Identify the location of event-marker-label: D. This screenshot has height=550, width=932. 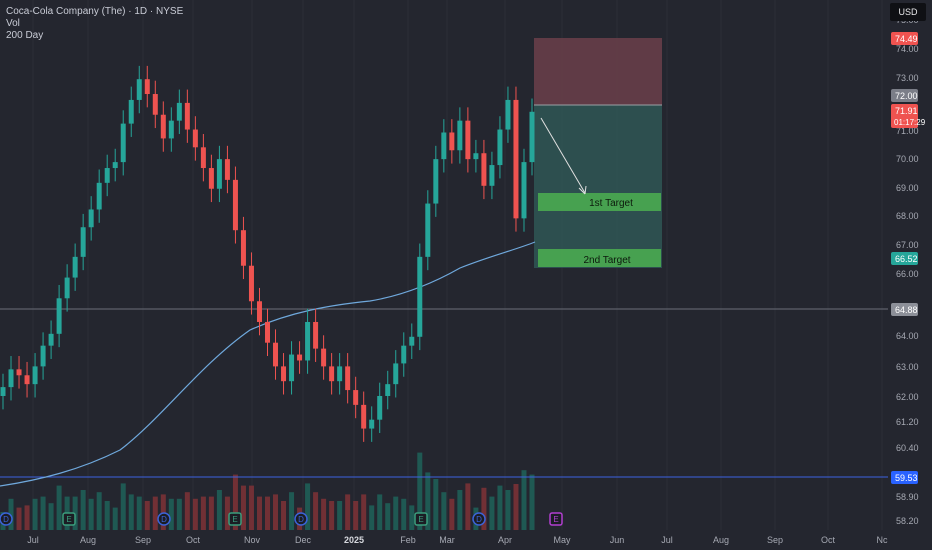
(164, 519).